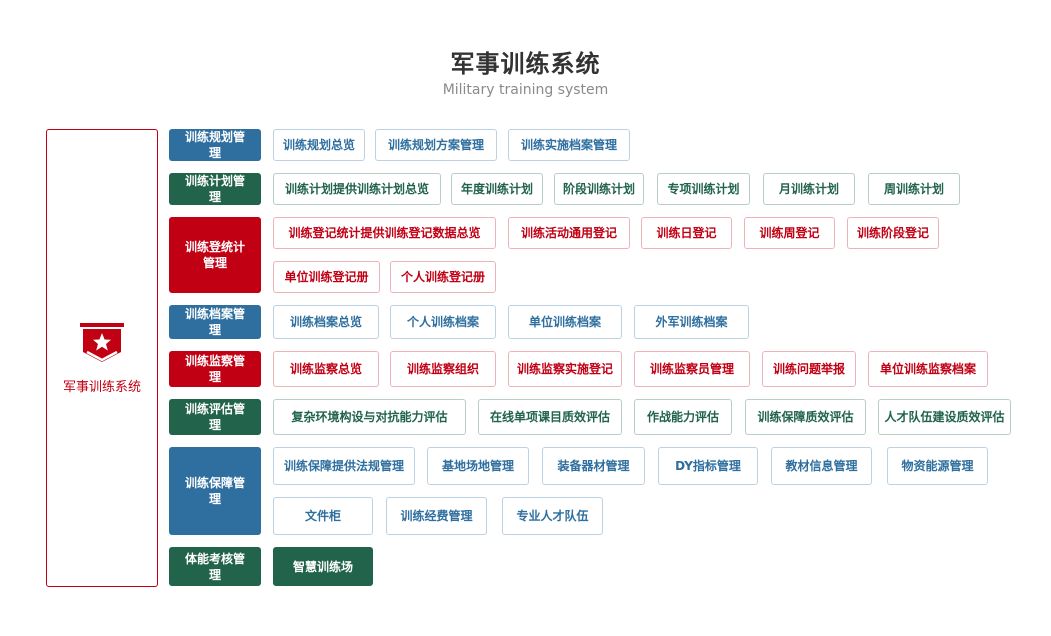 Image resolution: width=1051 pixels, height=636 pixels. What do you see at coordinates (319, 145) in the screenshot?
I see `menu-item: 训练规划总览` at bounding box center [319, 145].